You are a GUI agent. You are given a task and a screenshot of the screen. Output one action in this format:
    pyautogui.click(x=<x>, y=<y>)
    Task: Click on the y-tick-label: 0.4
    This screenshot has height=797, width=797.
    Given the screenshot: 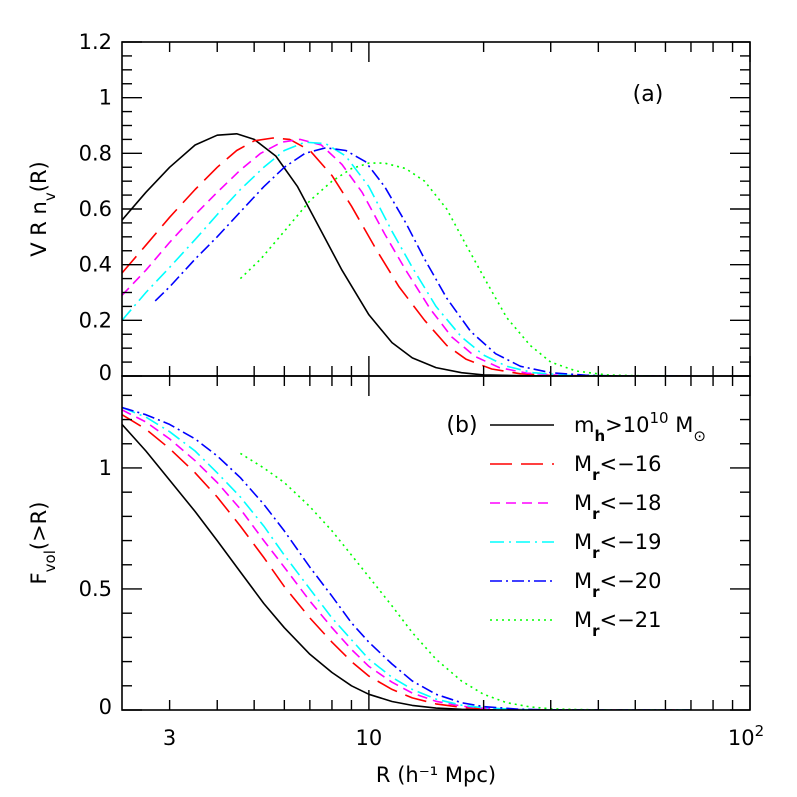 What is the action you would take?
    pyautogui.click(x=95, y=265)
    